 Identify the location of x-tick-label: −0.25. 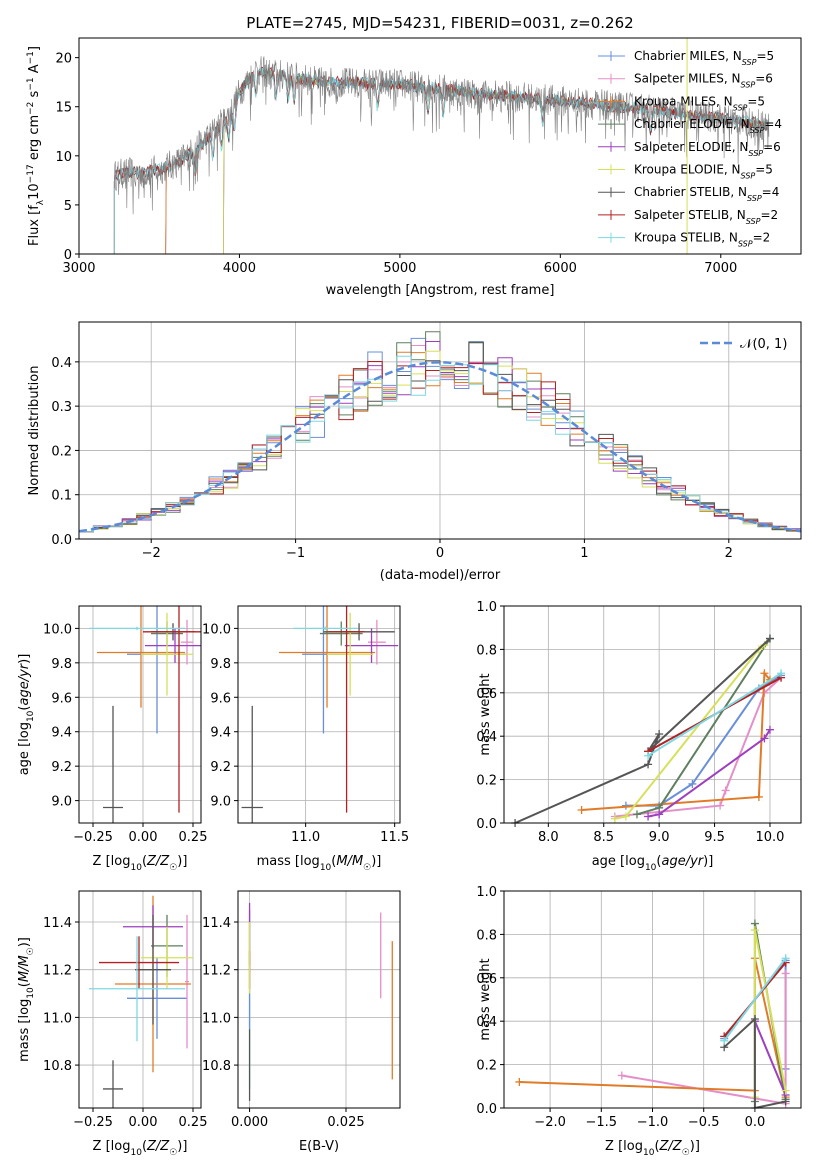
(93, 837).